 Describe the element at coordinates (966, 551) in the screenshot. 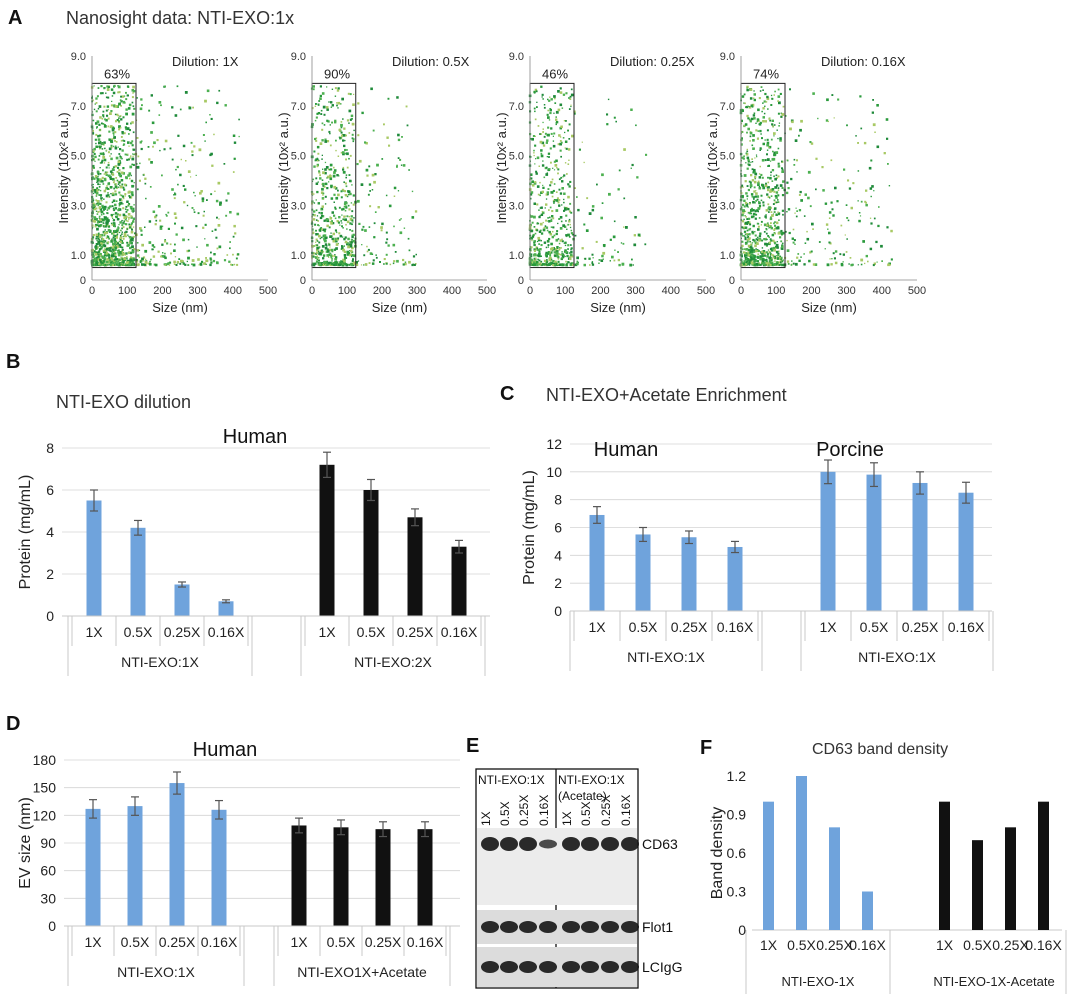

I see `bar` at that location.